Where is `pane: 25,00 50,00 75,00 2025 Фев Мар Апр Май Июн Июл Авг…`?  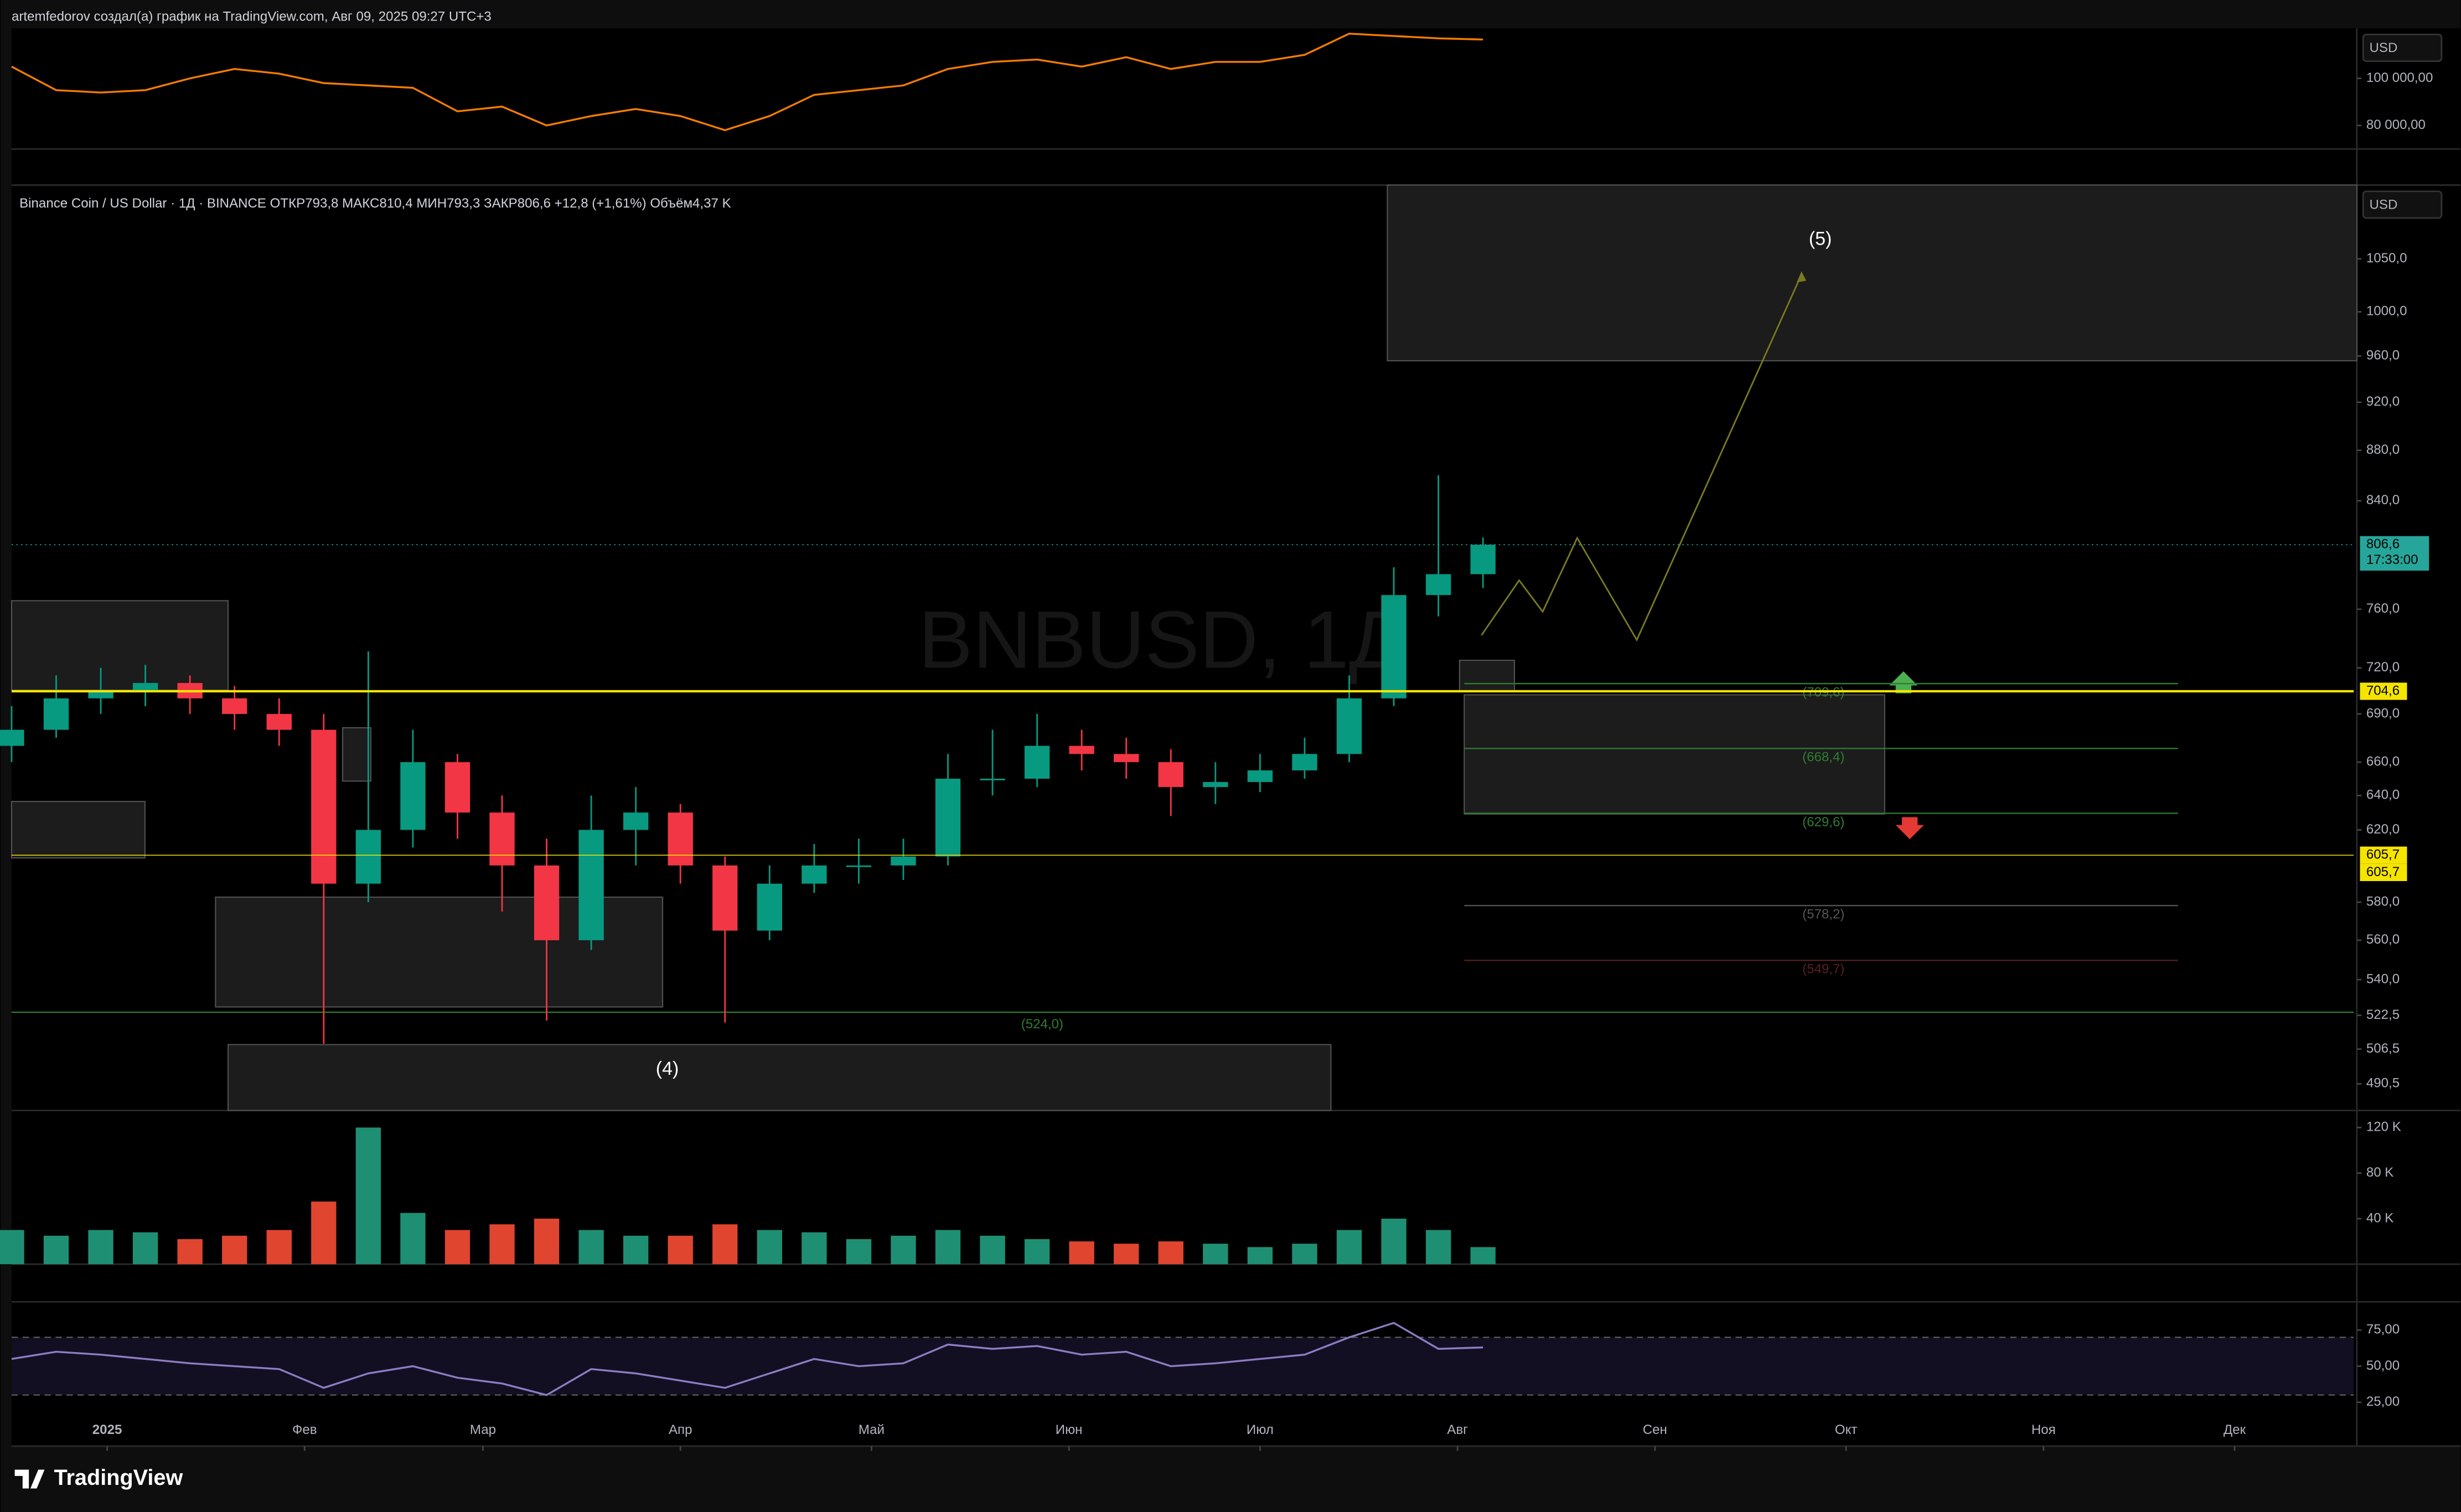 pane: 25,00 50,00 75,00 2025 Фев Мар Апр Май Июн Июл Авг… is located at coordinates (1246, 1386).